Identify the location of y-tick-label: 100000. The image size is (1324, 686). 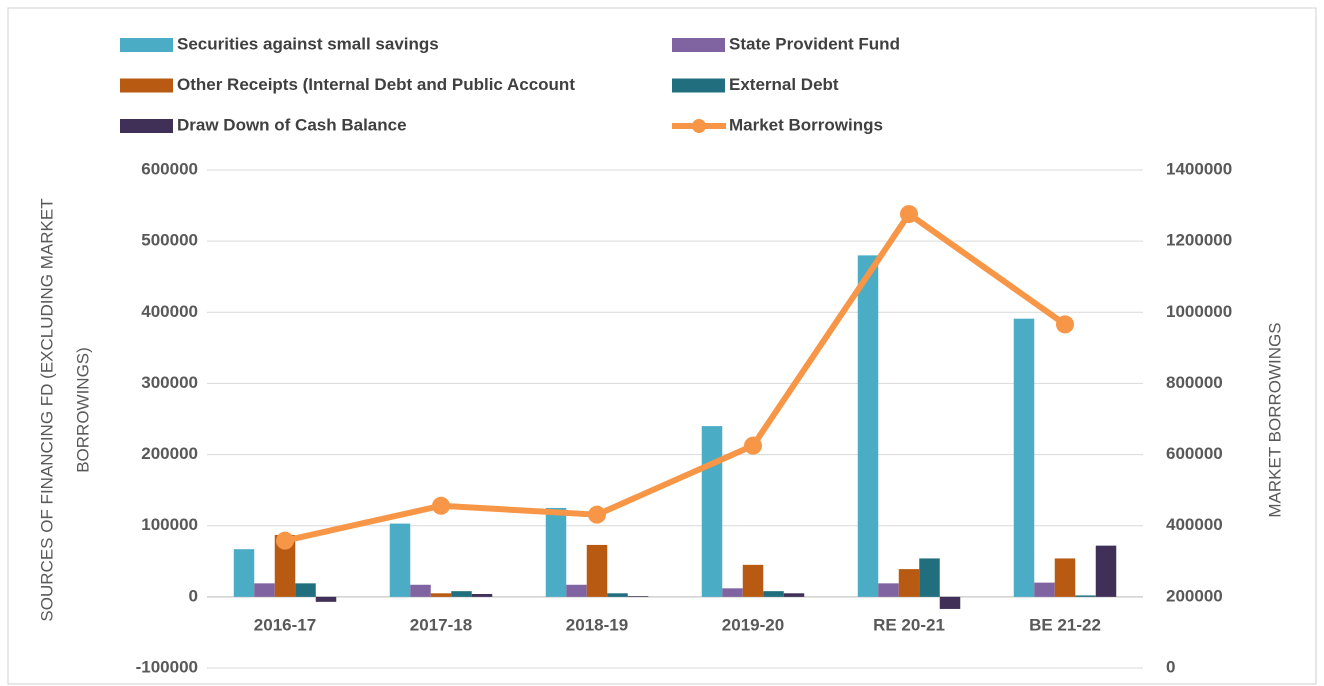
(169, 524).